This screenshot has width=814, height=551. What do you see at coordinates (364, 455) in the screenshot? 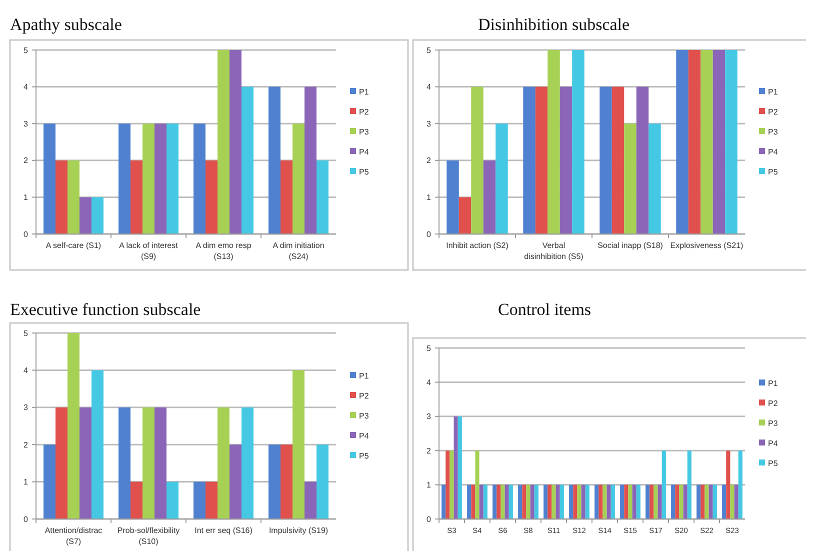
I see `legend-label: P5` at bounding box center [364, 455].